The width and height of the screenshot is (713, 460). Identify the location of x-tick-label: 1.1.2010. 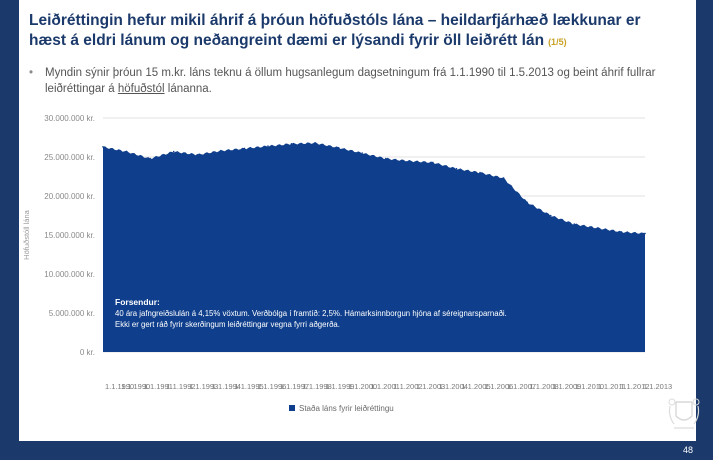
(589, 386).